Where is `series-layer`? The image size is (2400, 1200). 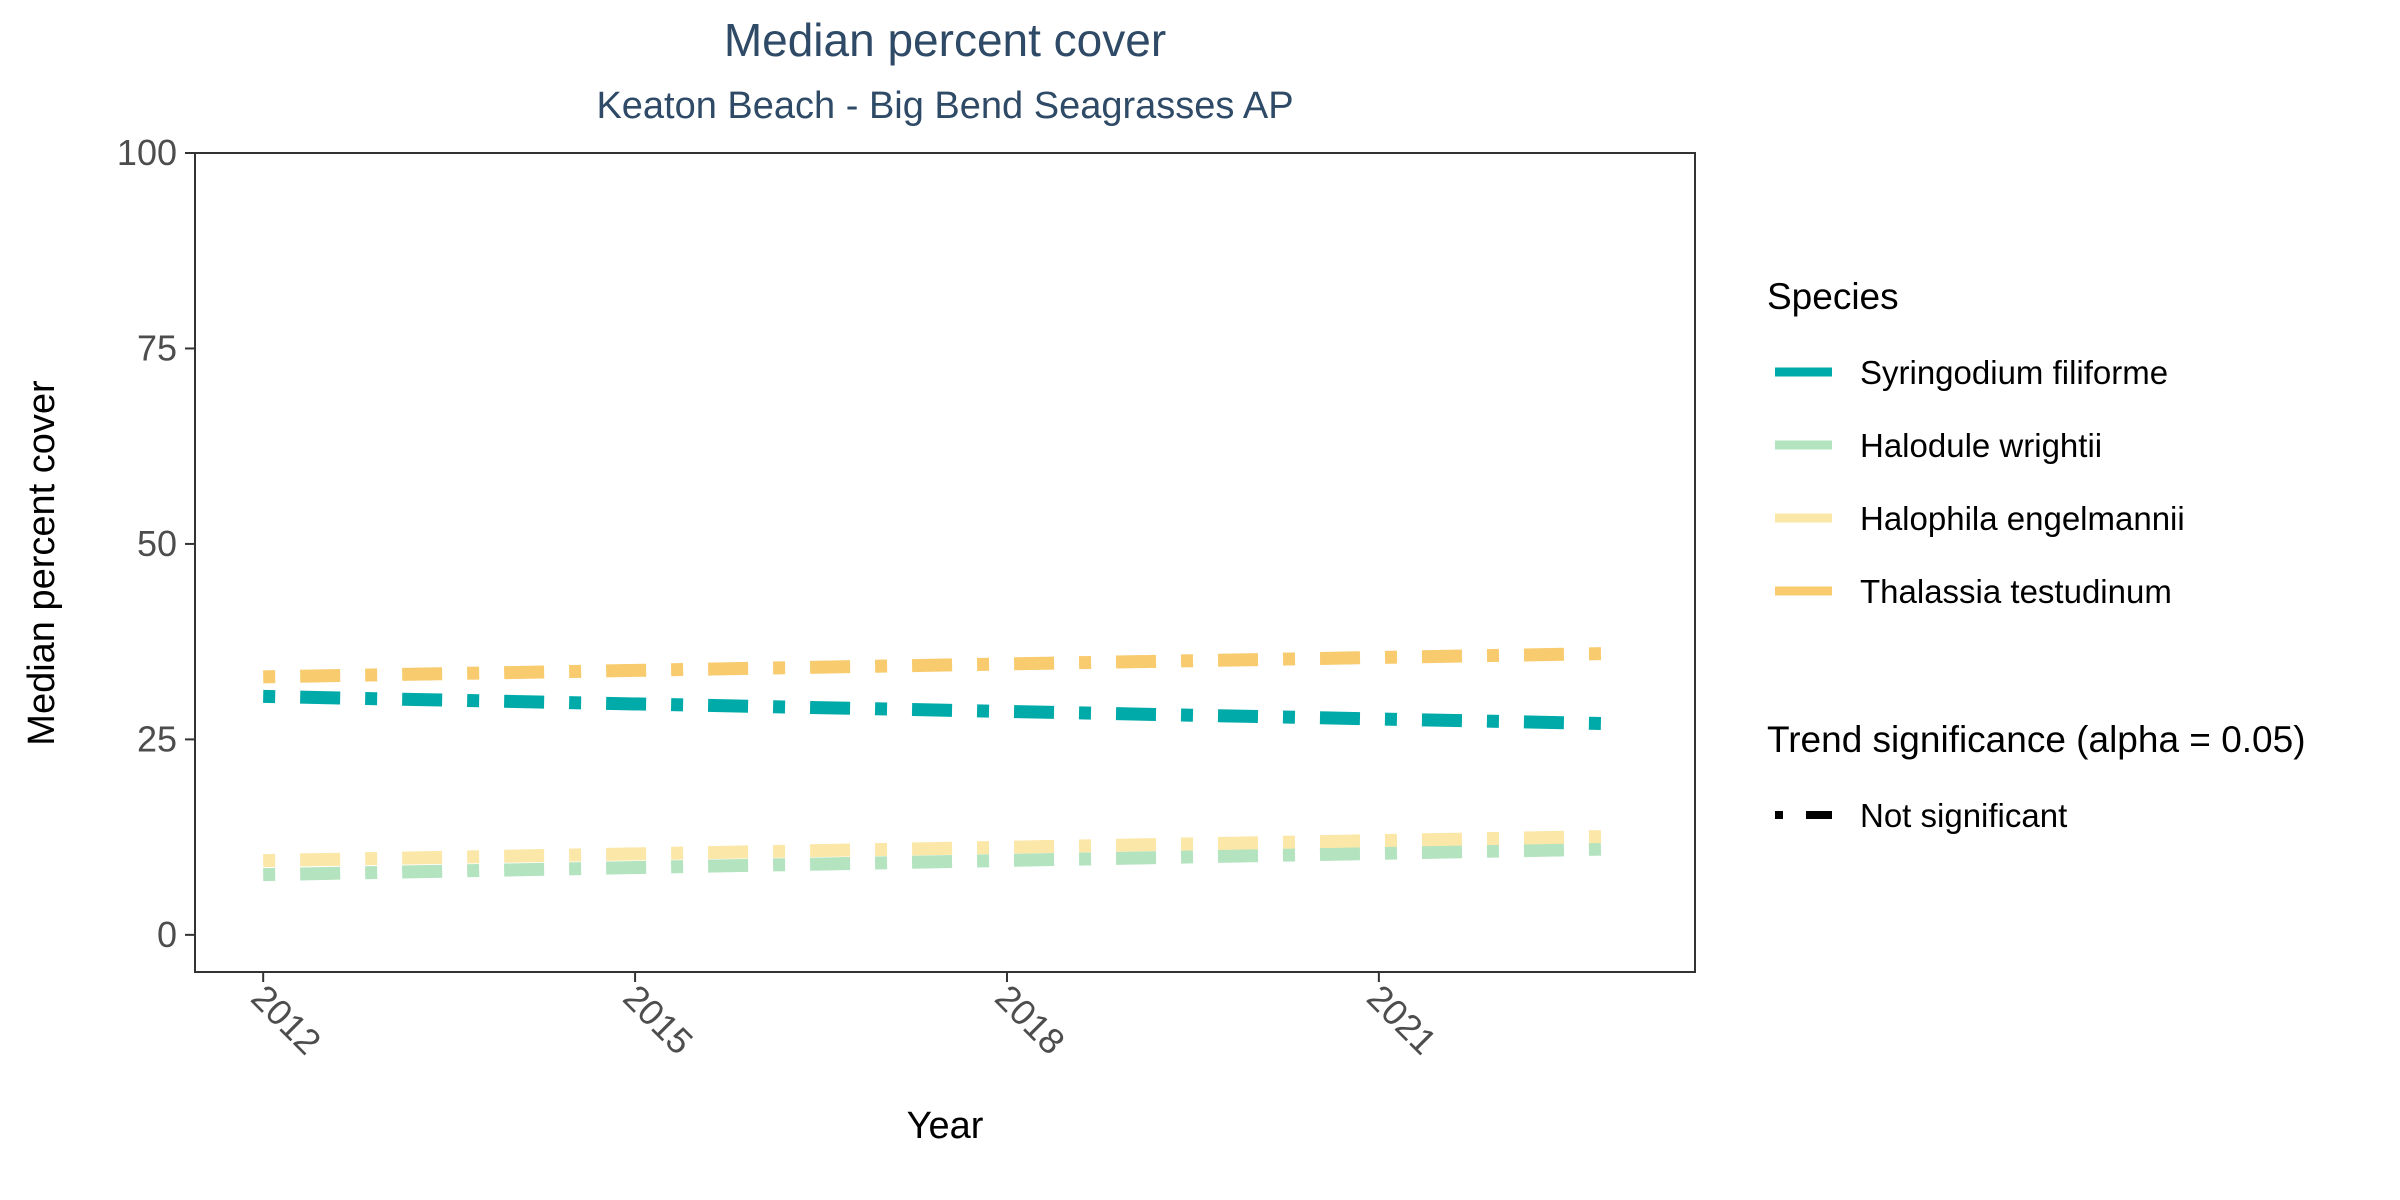
series-layer is located at coordinates (939, 764).